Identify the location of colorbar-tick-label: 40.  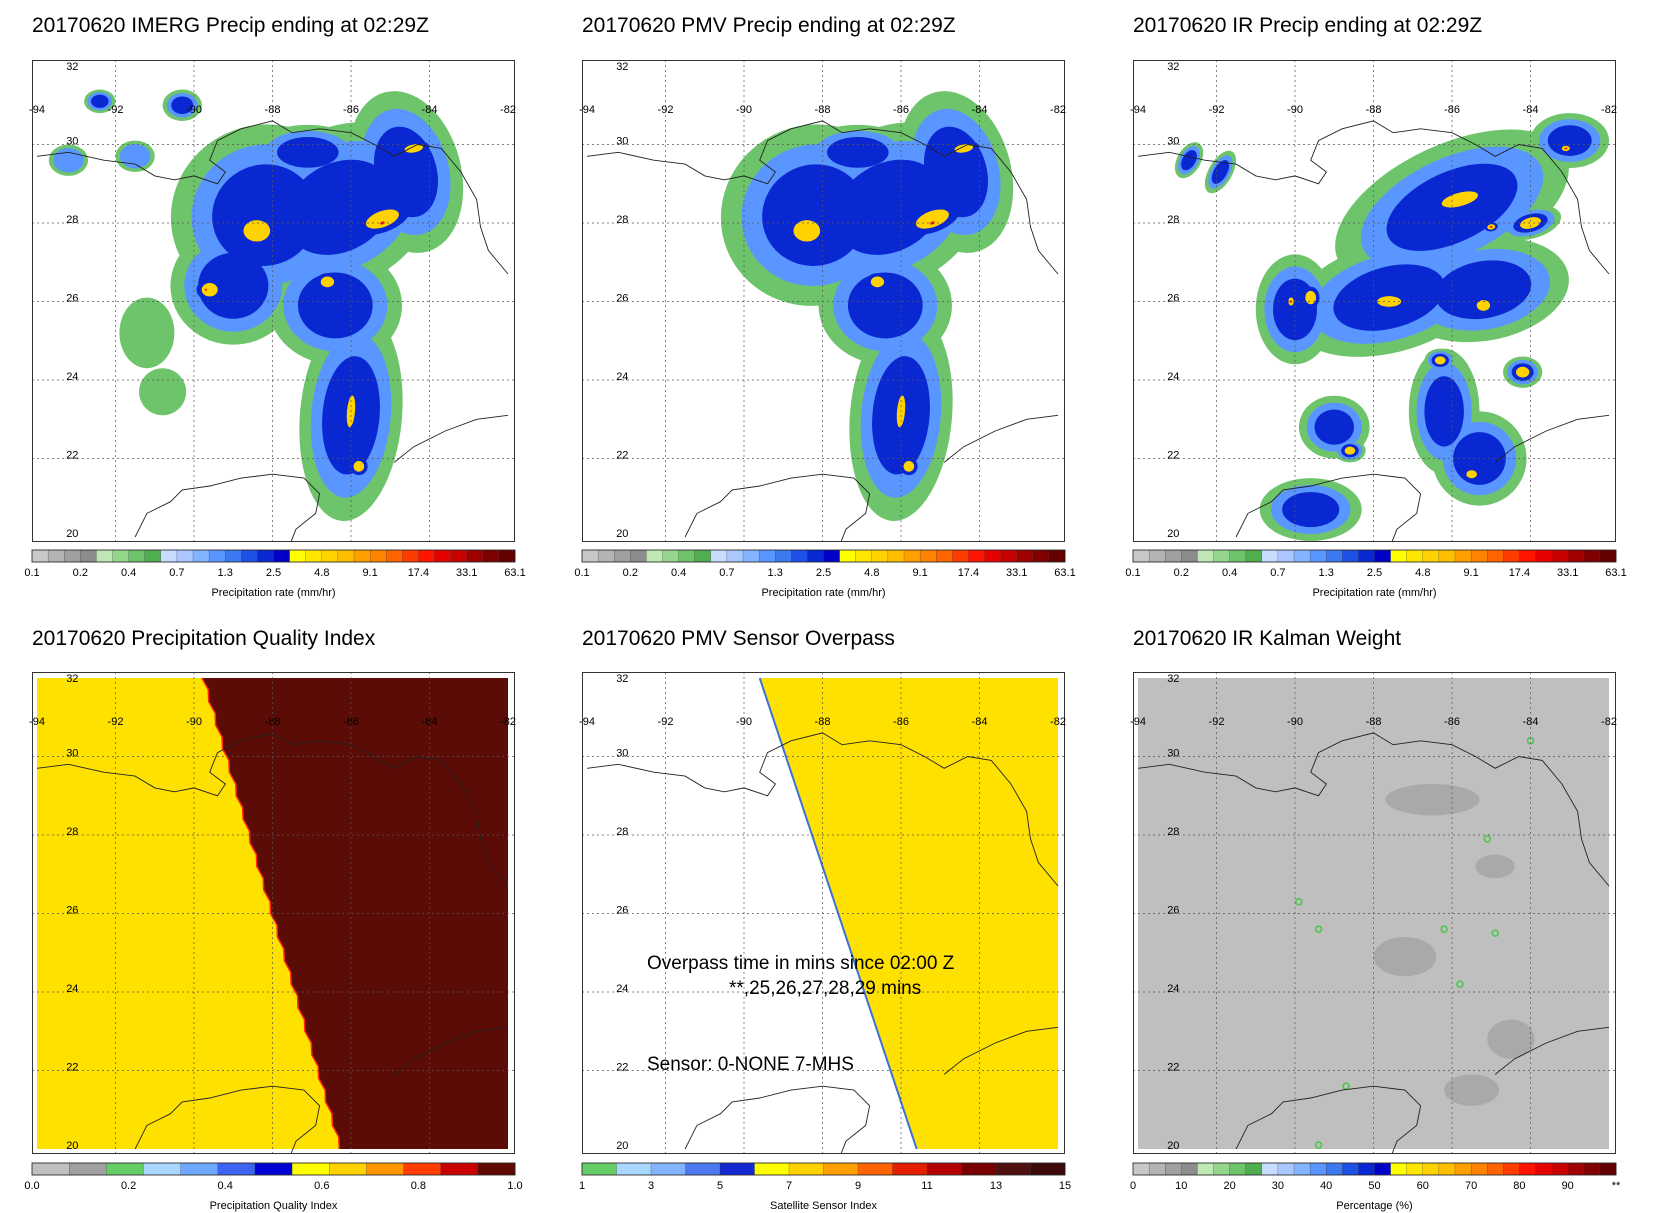
(1326, 1186).